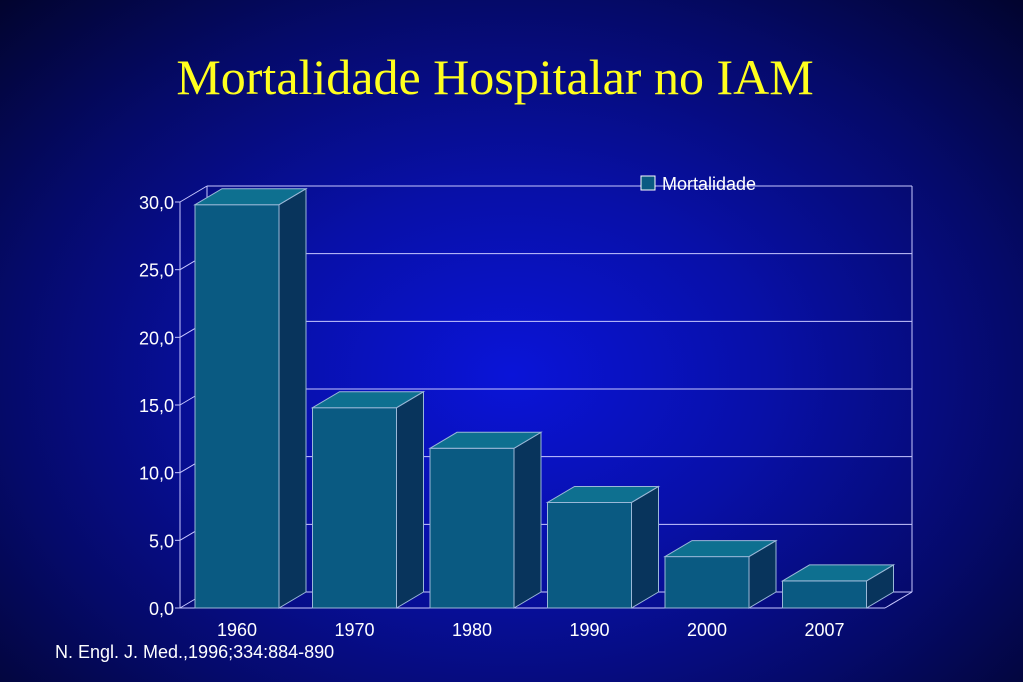  What do you see at coordinates (193, 194) in the screenshot?
I see `gridline-connector` at bounding box center [193, 194].